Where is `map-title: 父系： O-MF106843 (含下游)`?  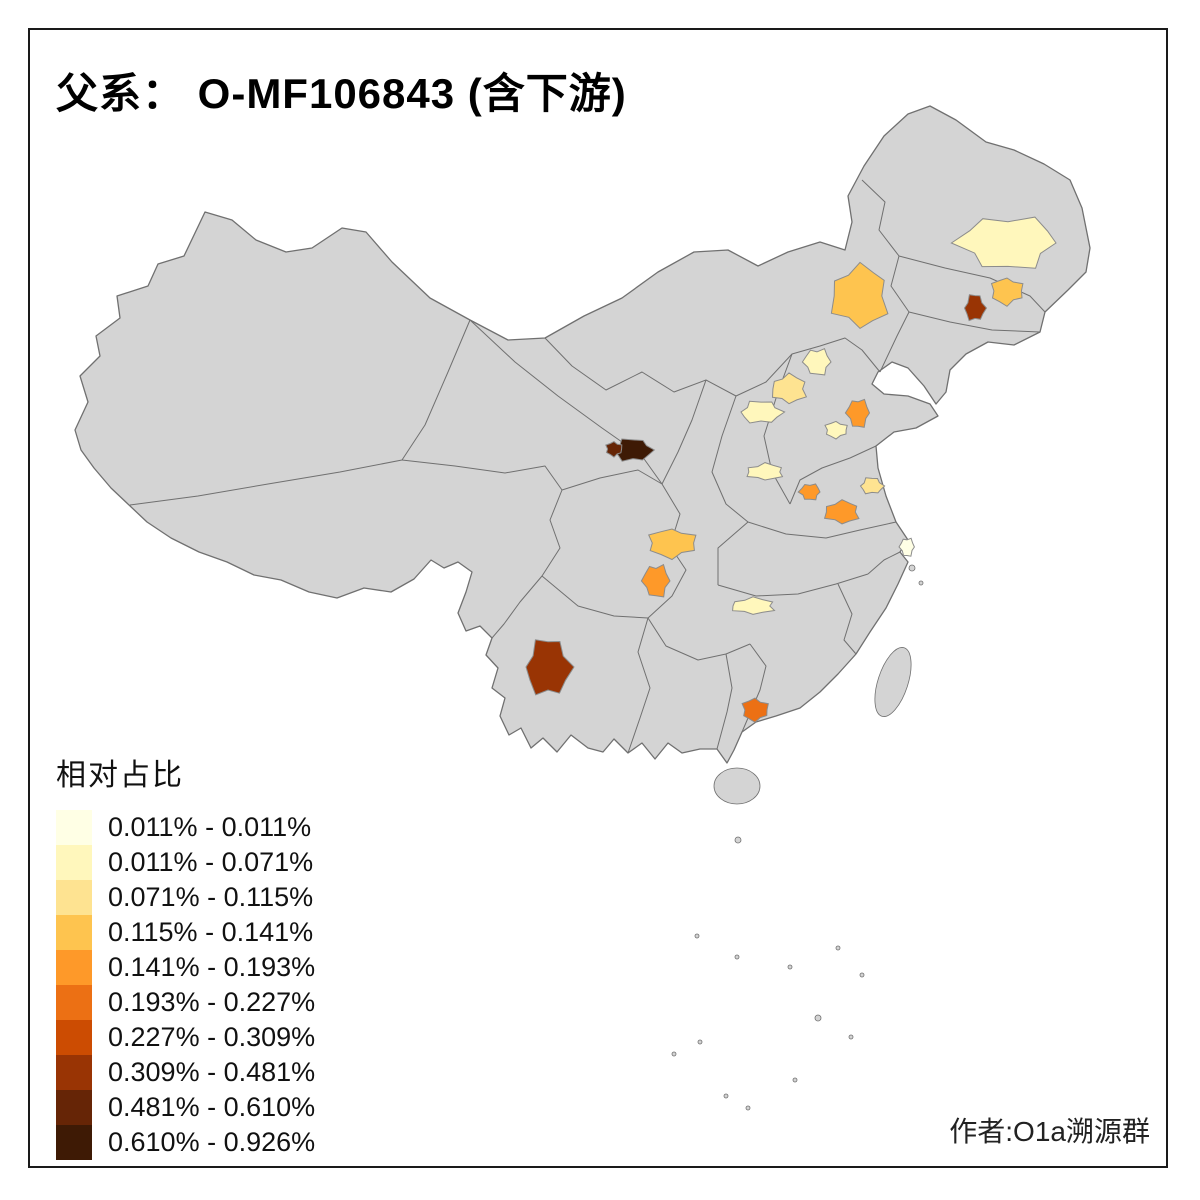
map-title: 父系： O-MF106843 (含下游) is located at coordinates (341, 93).